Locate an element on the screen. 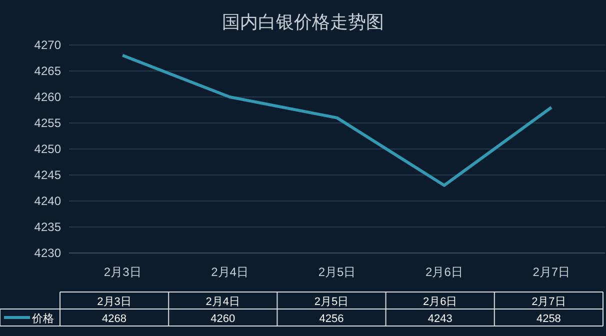 The image size is (606, 336). y-tick-label: 4255 is located at coordinates (48, 123).